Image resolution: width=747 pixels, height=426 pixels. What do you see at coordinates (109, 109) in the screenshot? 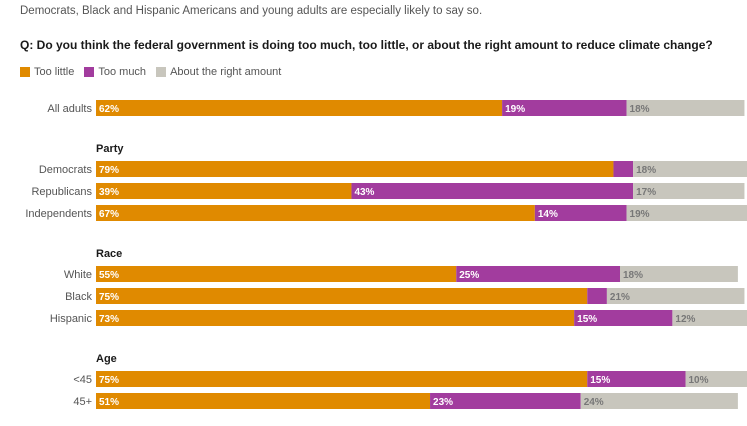
I see `data-label-too-little-all-adults: 62%` at bounding box center [109, 109].